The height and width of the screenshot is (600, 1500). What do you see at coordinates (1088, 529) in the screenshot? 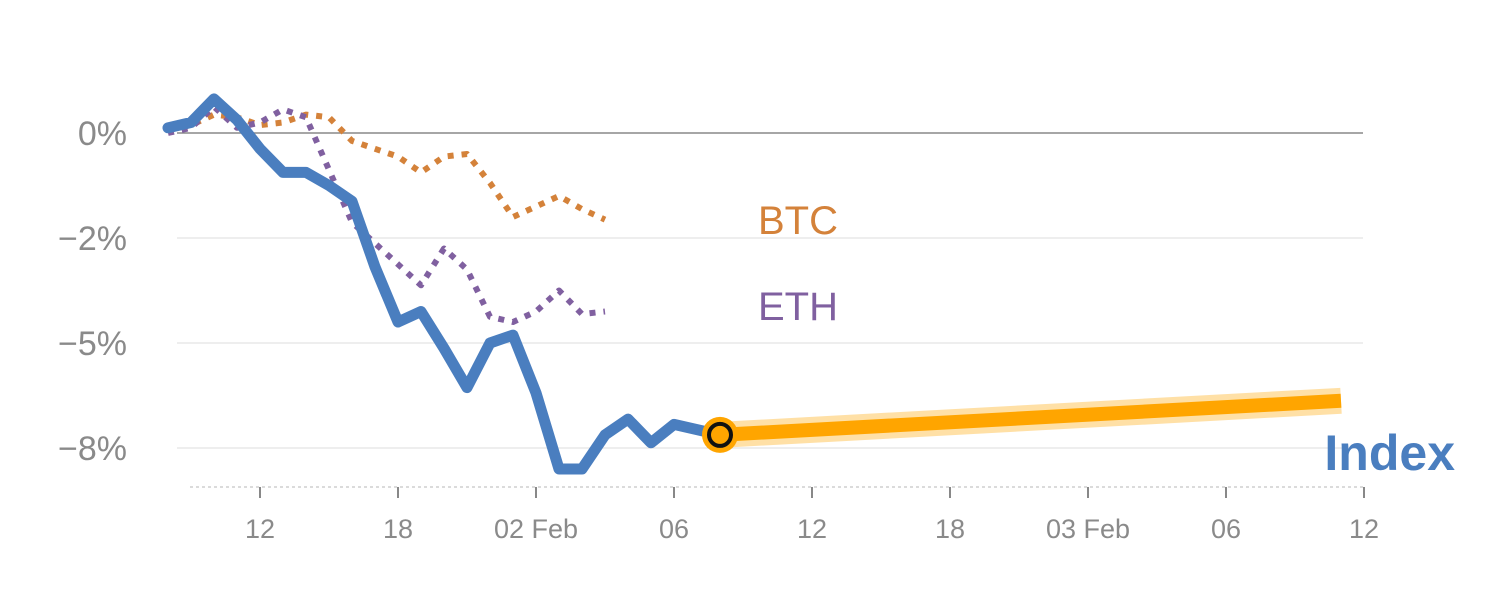
I see `x-tick-label: 03 Feb` at bounding box center [1088, 529].